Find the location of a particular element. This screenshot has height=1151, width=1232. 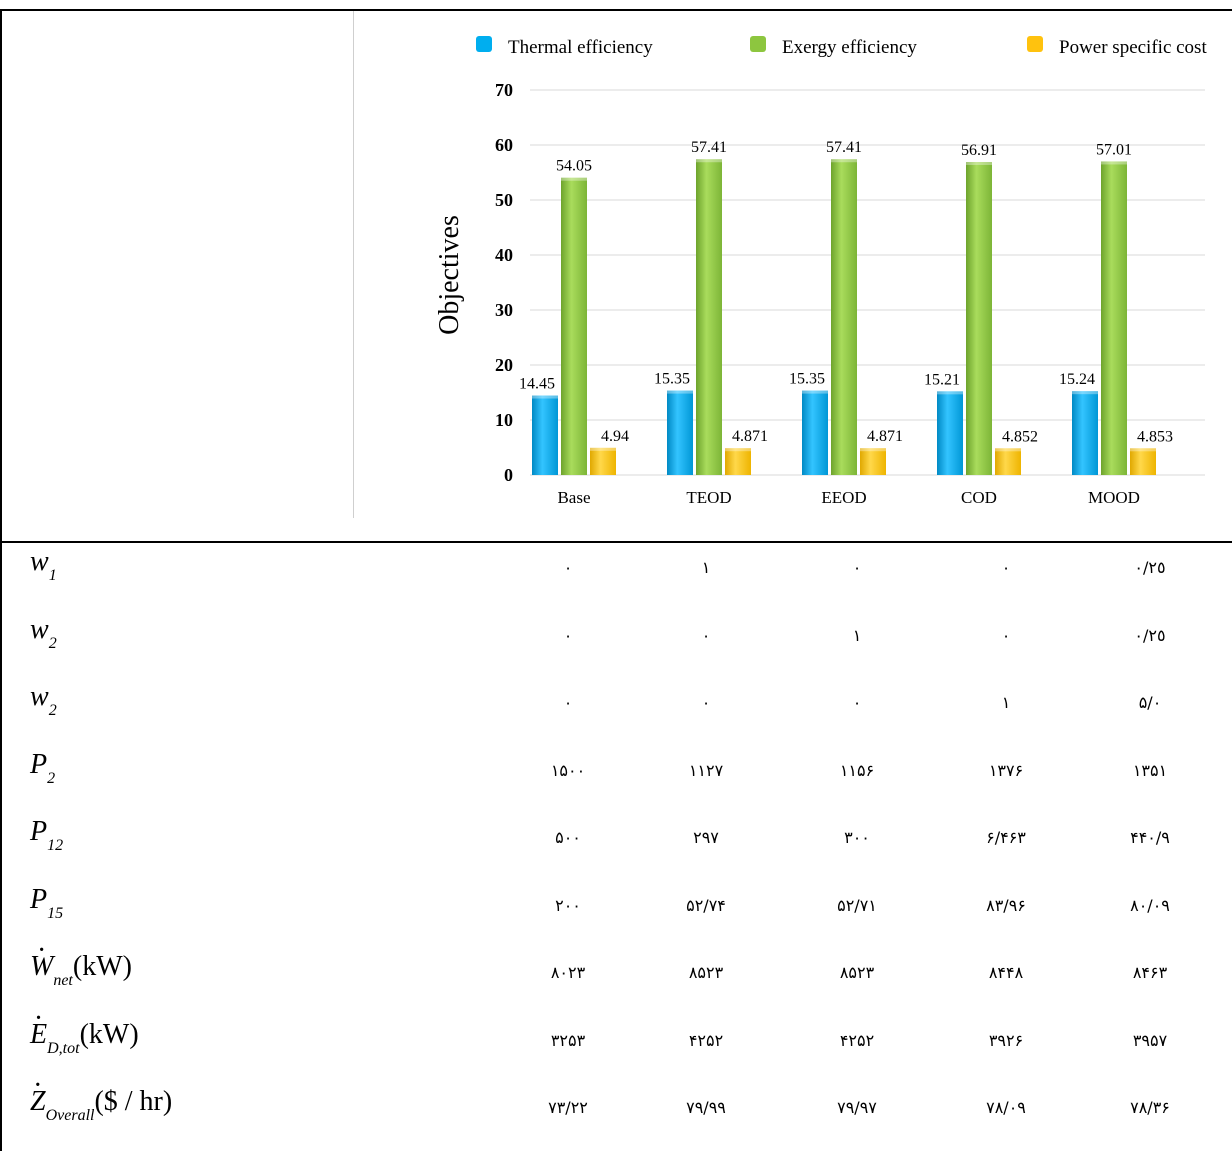

data-label-exergy: 57.01 is located at coordinates (1114, 149).